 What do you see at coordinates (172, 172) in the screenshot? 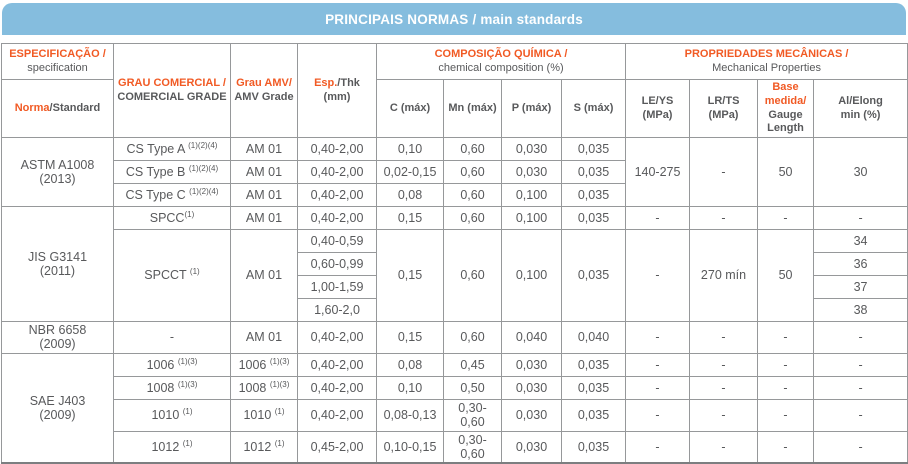
I see `grade-cell: CS Type B (1)(2)(4)` at bounding box center [172, 172].